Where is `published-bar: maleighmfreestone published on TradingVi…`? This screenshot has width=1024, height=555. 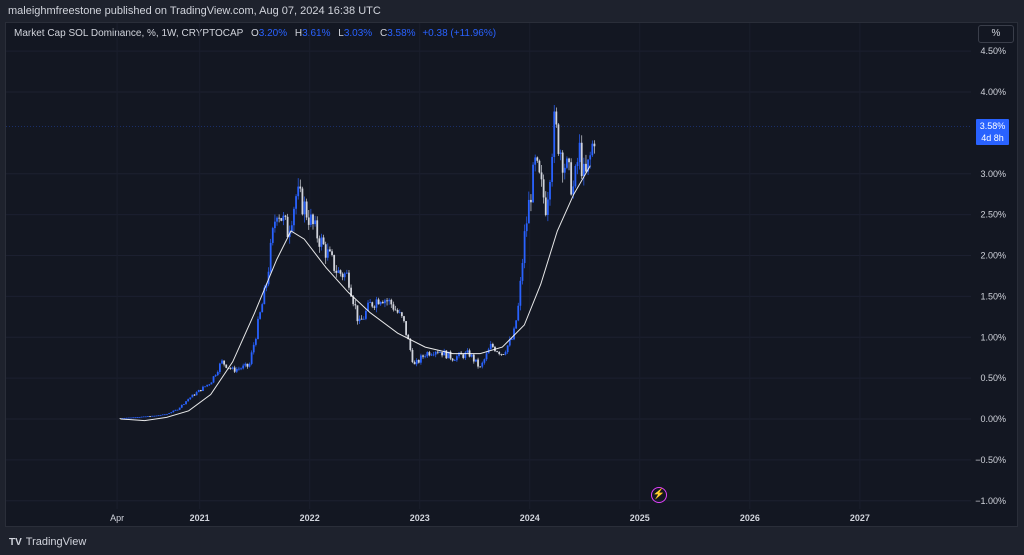
published-bar: maleighmfreestone published on TradingVi… is located at coordinates (512, 11).